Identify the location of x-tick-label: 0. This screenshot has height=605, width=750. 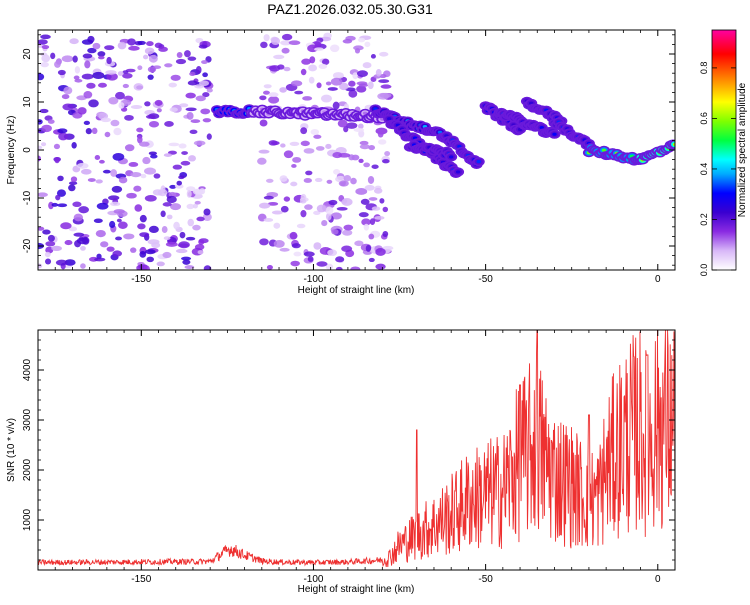
(658, 579).